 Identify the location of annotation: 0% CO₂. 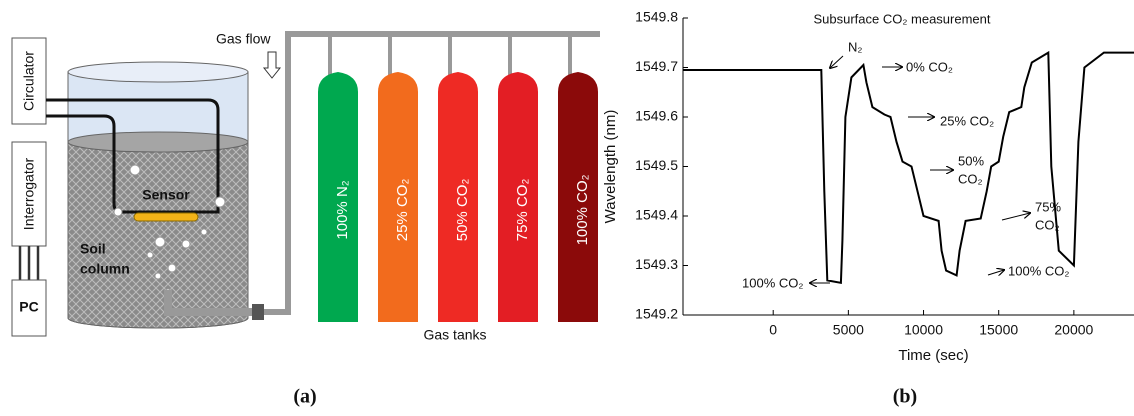
(929, 66).